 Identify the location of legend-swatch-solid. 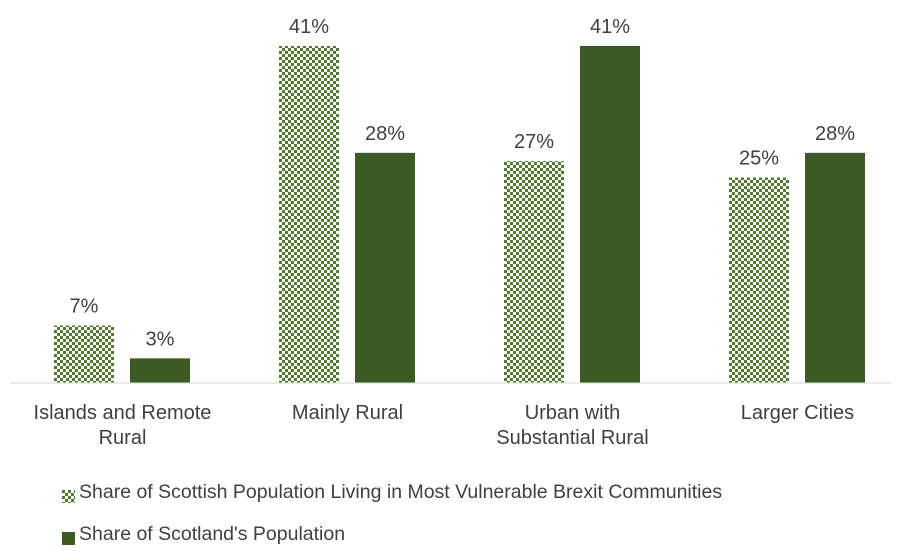
(68, 536).